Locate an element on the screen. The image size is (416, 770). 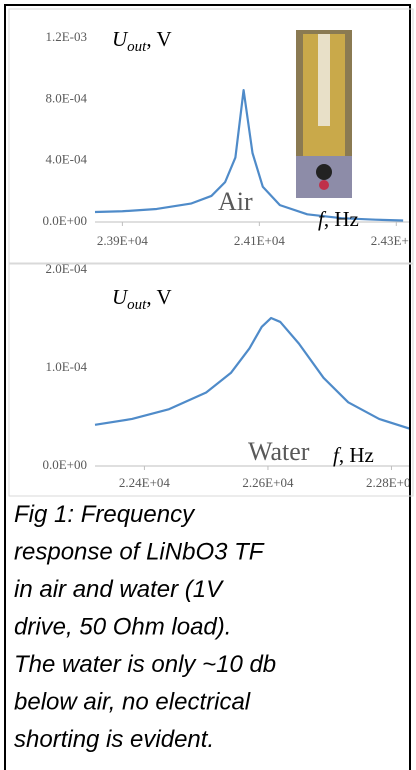
contact is located at coordinates (324, 185).